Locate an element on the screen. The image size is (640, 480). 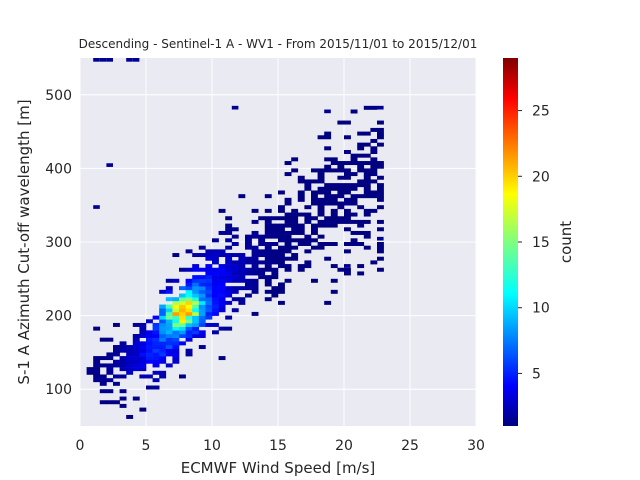
y-tick-label: 300 is located at coordinates (58, 243).